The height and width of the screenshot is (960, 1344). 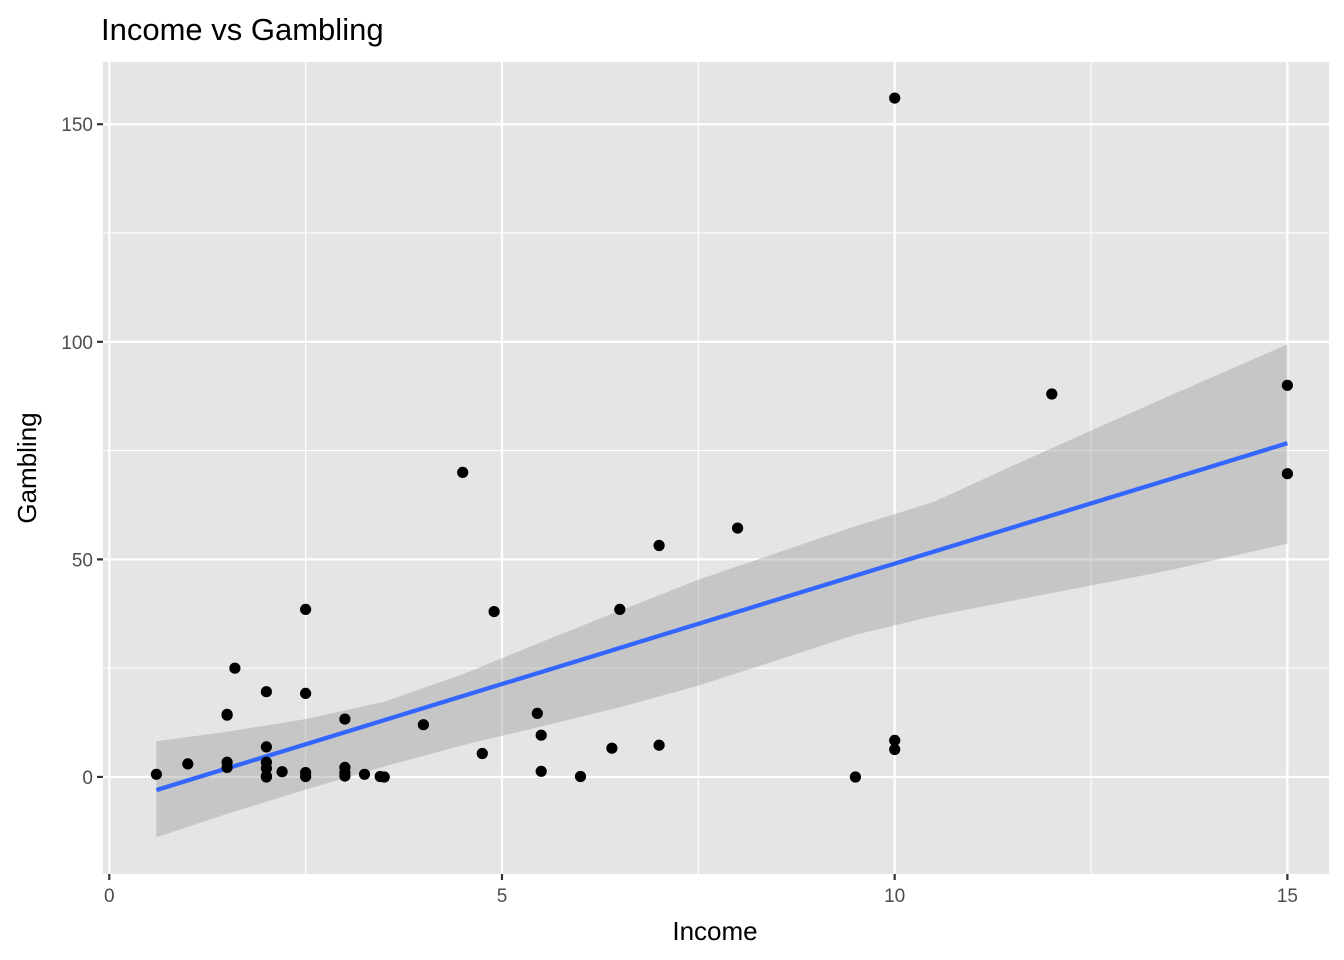 I want to click on x-tick-label: 0, so click(x=109, y=896).